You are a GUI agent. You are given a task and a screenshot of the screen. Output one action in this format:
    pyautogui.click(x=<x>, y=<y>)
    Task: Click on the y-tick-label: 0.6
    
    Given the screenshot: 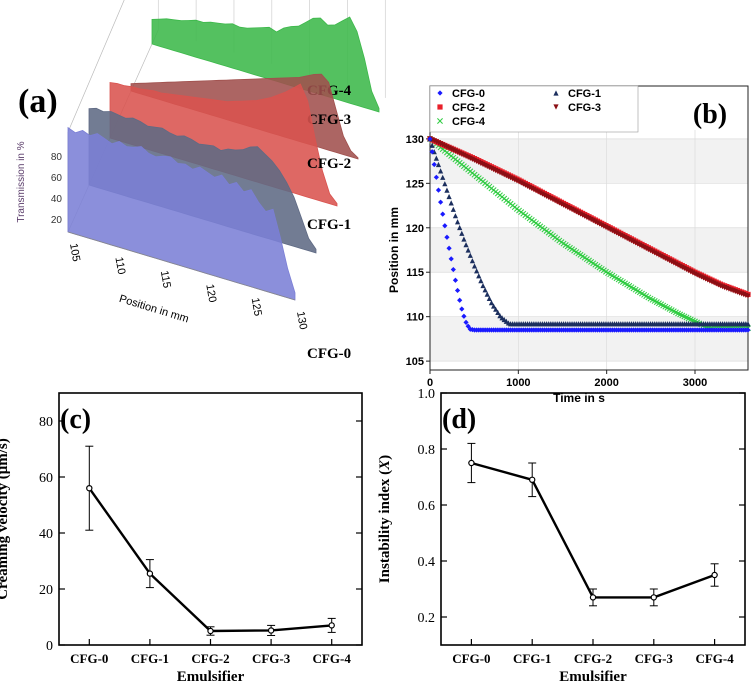 What is the action you would take?
    pyautogui.click(x=427, y=506)
    